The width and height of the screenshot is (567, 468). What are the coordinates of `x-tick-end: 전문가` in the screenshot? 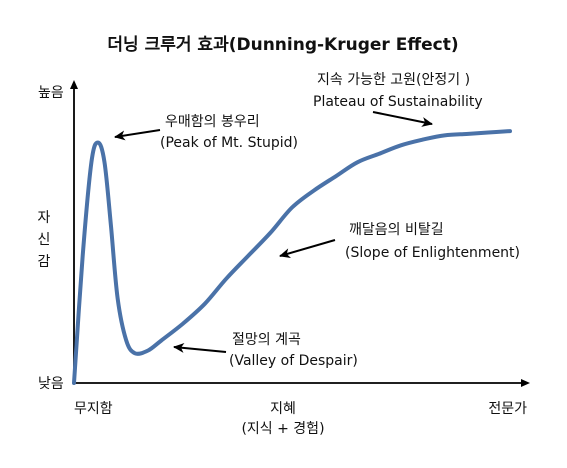 It's located at (507, 409).